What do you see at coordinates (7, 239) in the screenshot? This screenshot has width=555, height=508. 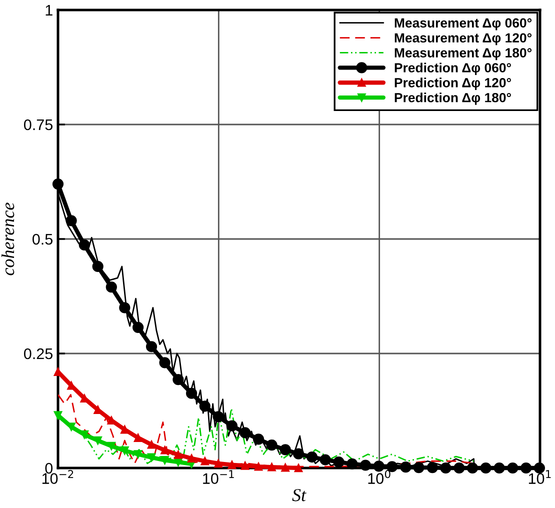 I see `y-axis-title: coherence` at bounding box center [7, 239].